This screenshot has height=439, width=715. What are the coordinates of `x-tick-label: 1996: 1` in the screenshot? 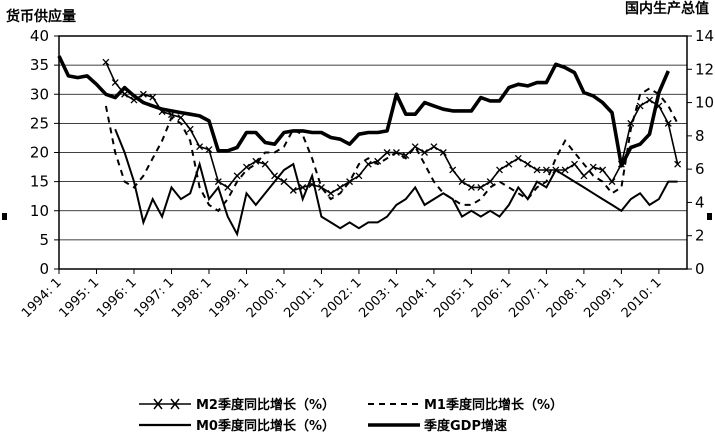 It's located at (117, 298).